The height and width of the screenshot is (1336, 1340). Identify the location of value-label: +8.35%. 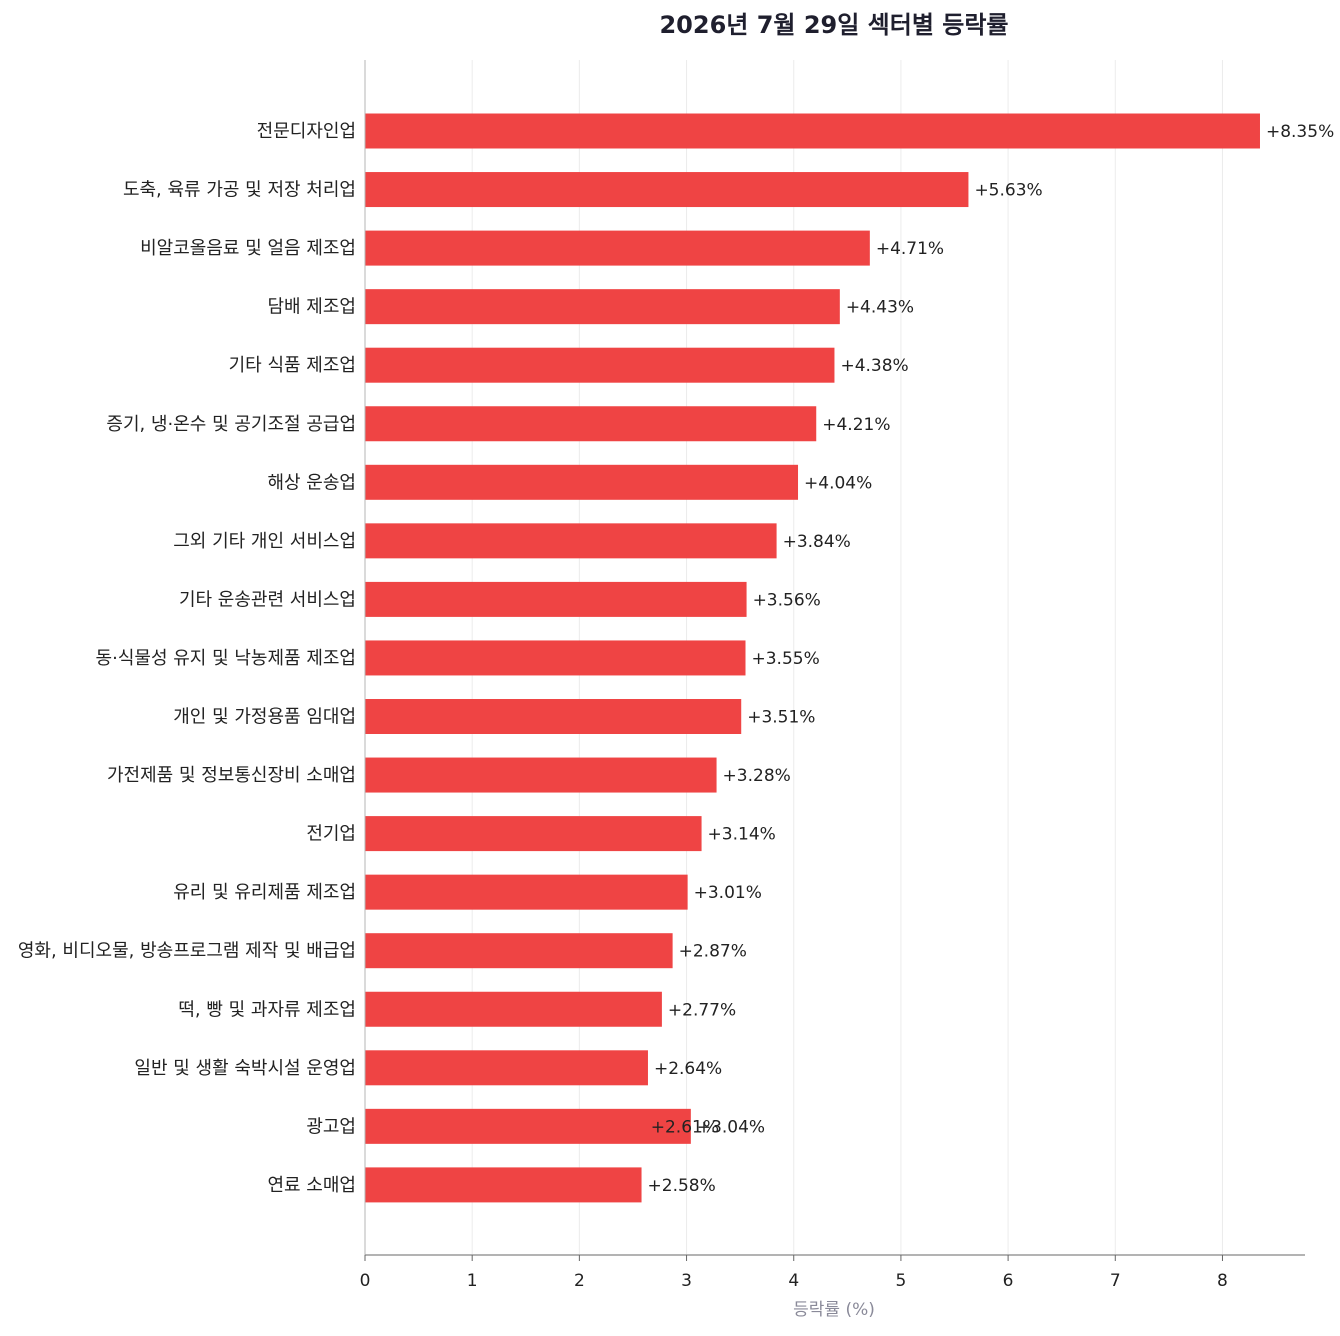
(1300, 132).